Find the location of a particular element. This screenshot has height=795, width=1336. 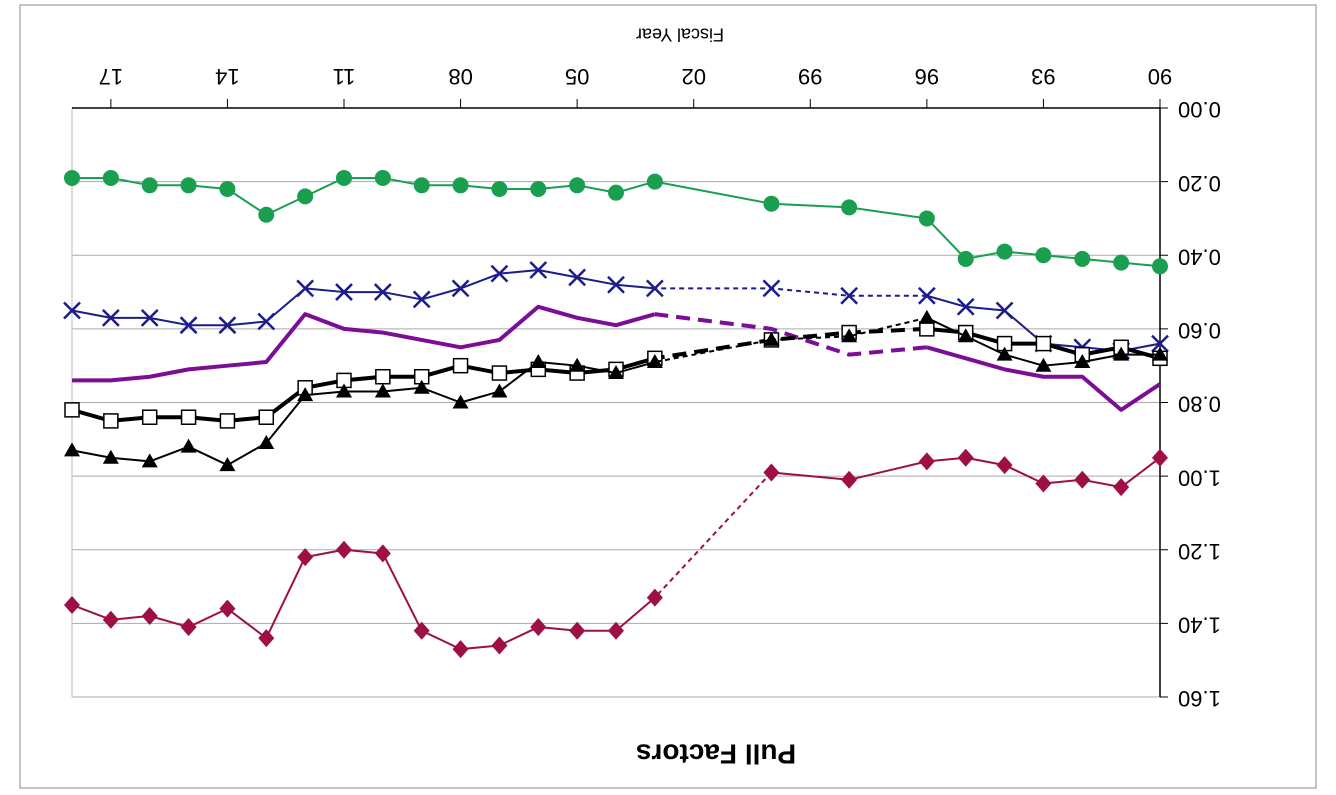

y-tick-label: 1.40 is located at coordinates (1199, 625).